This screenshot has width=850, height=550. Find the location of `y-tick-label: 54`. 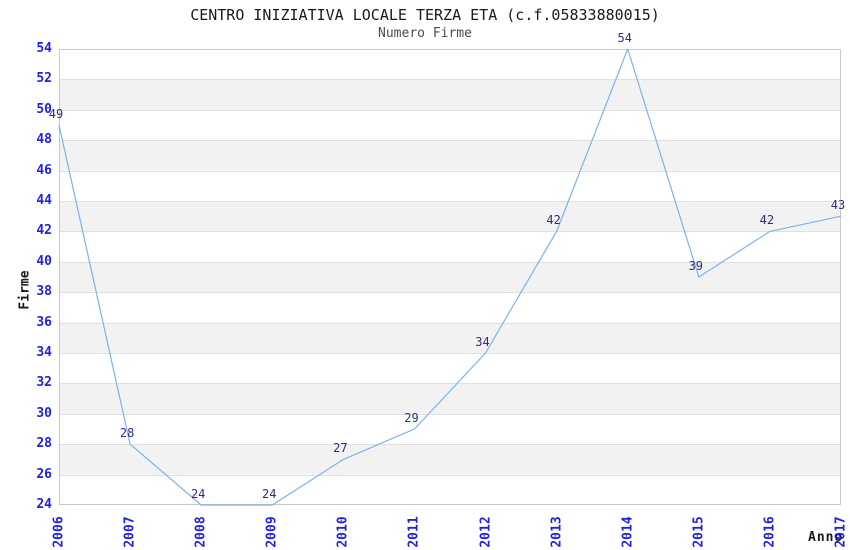

y-tick-label: 54 is located at coordinates (44, 48).